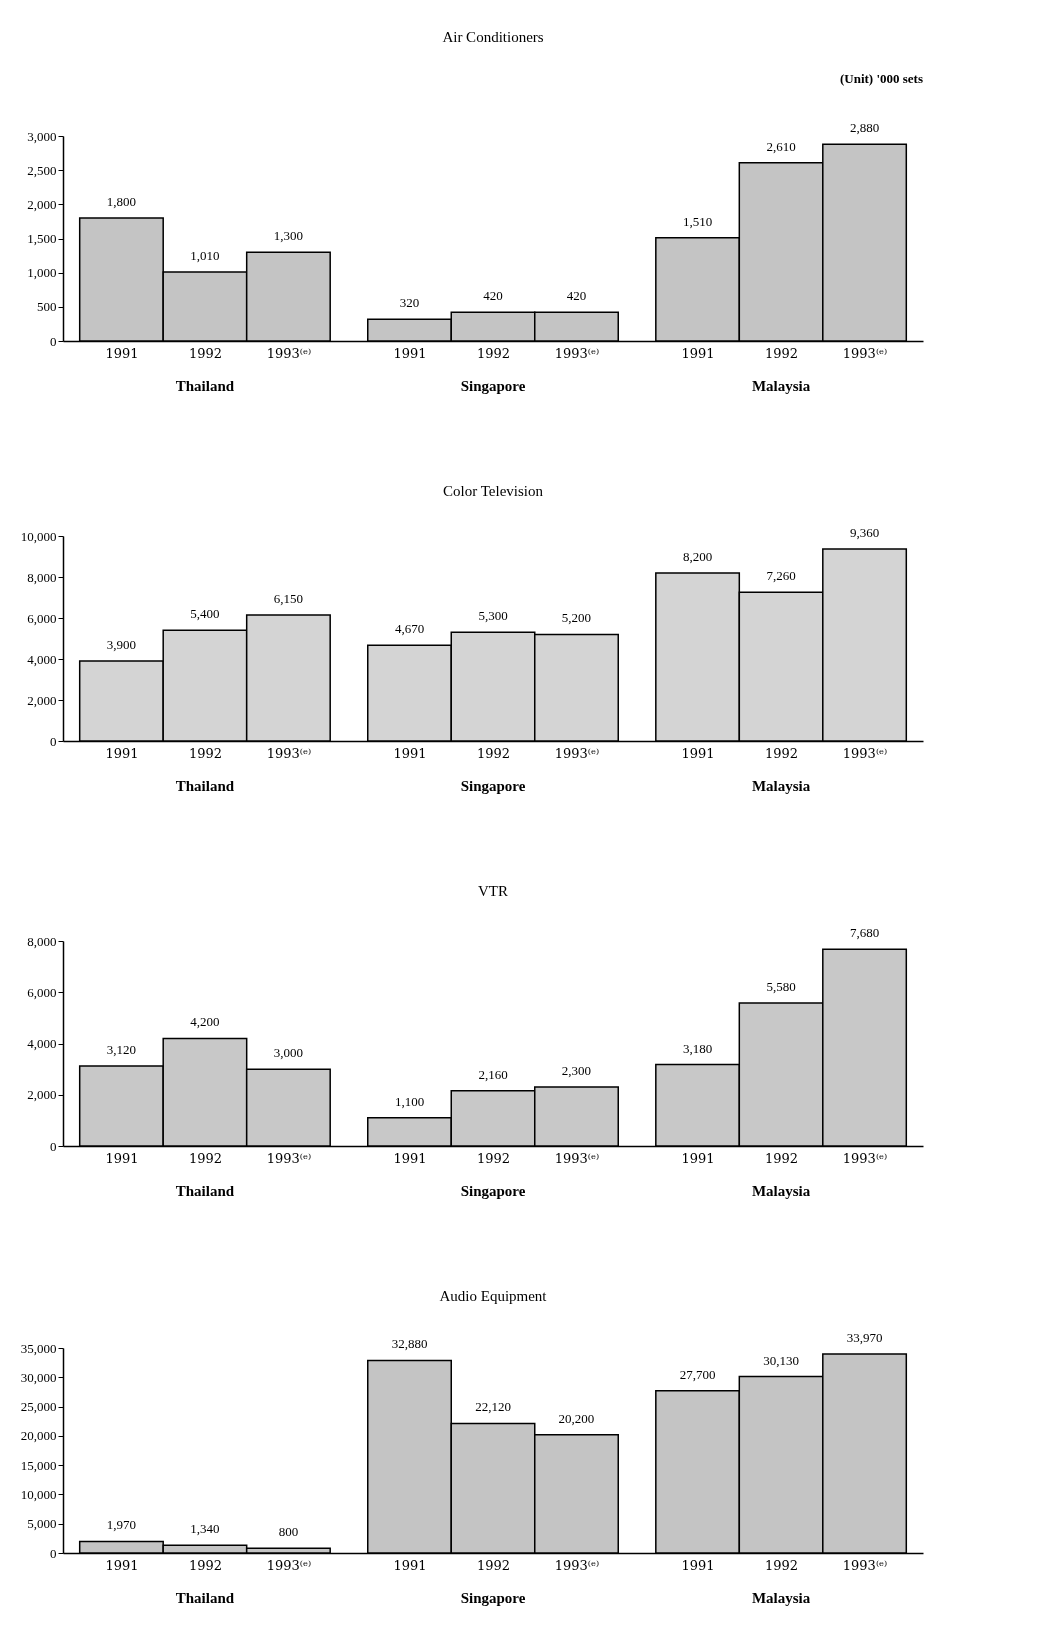 The width and height of the screenshot is (1054, 1648). What do you see at coordinates (781, 576) in the screenshot?
I see `data-label: 7,260` at bounding box center [781, 576].